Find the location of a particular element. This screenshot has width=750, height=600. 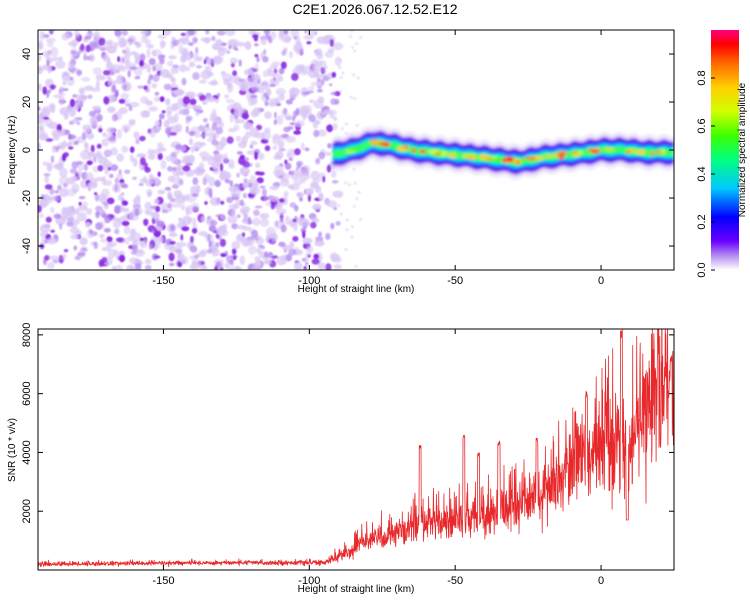

colorbar-ticks: 0.0 0.2 0.4 0.6 0.8 is located at coordinates (705, 174).